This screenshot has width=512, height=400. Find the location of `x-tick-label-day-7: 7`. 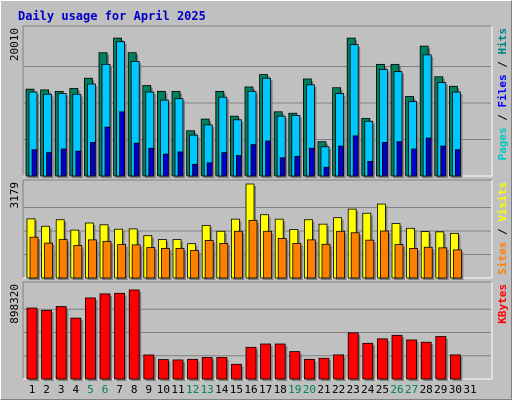

x-tick-label-day-7: 7 is located at coordinates (119, 389).